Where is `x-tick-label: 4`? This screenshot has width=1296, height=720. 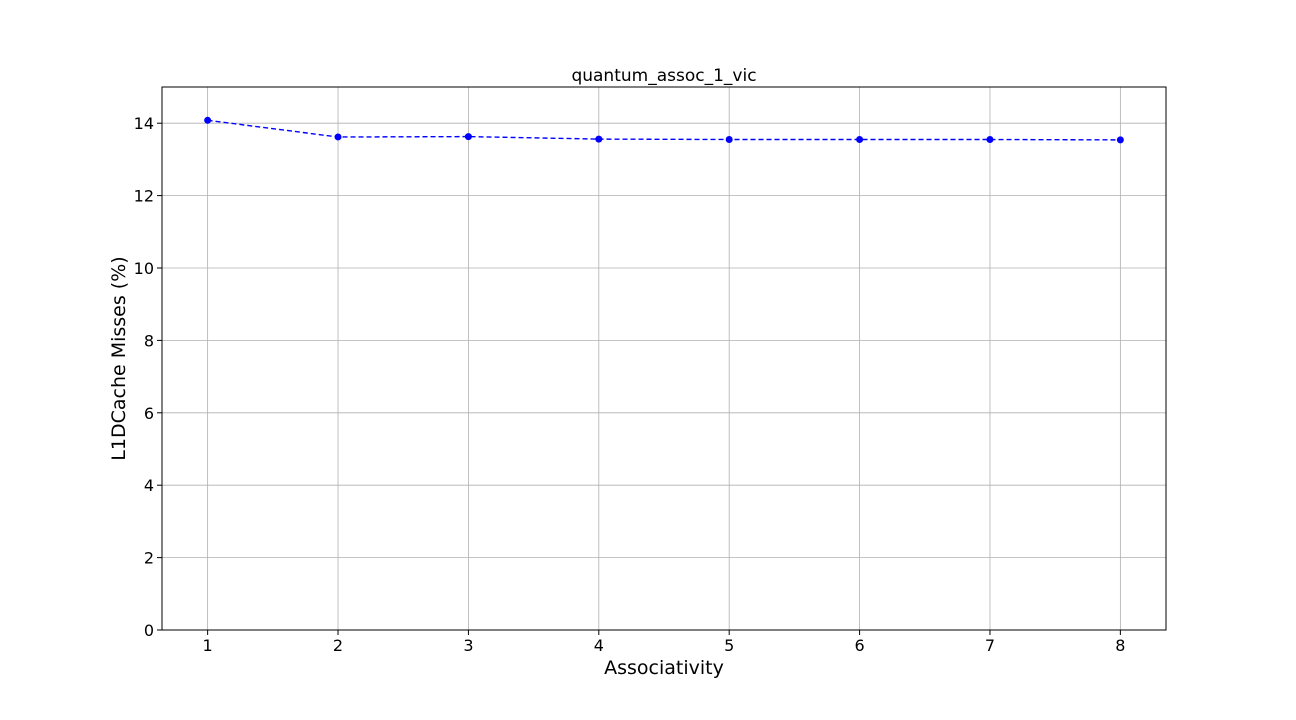
x-tick-label: 4 is located at coordinates (599, 645).